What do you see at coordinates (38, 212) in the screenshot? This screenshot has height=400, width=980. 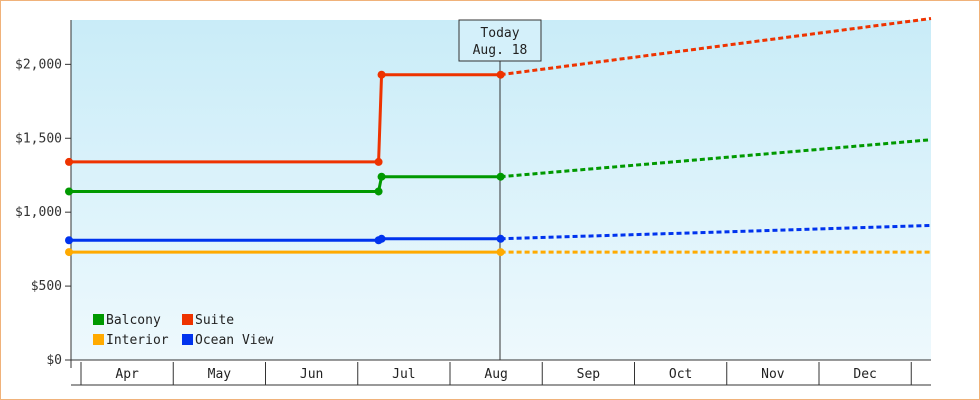 I see `y-tick-label: $1,000` at bounding box center [38, 212].